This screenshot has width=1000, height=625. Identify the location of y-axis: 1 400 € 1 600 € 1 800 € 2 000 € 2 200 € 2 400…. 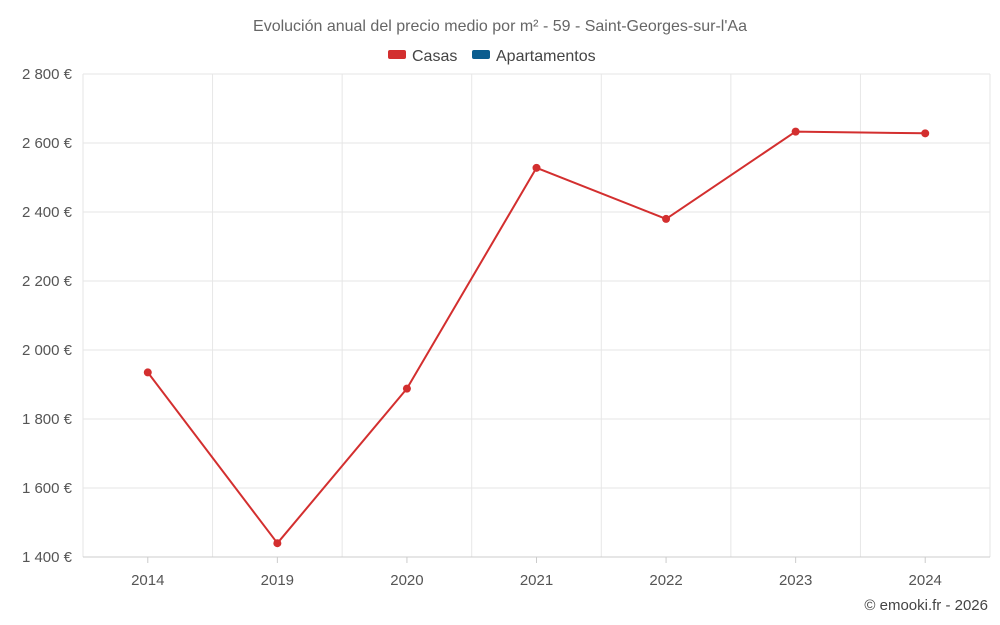
(47, 316).